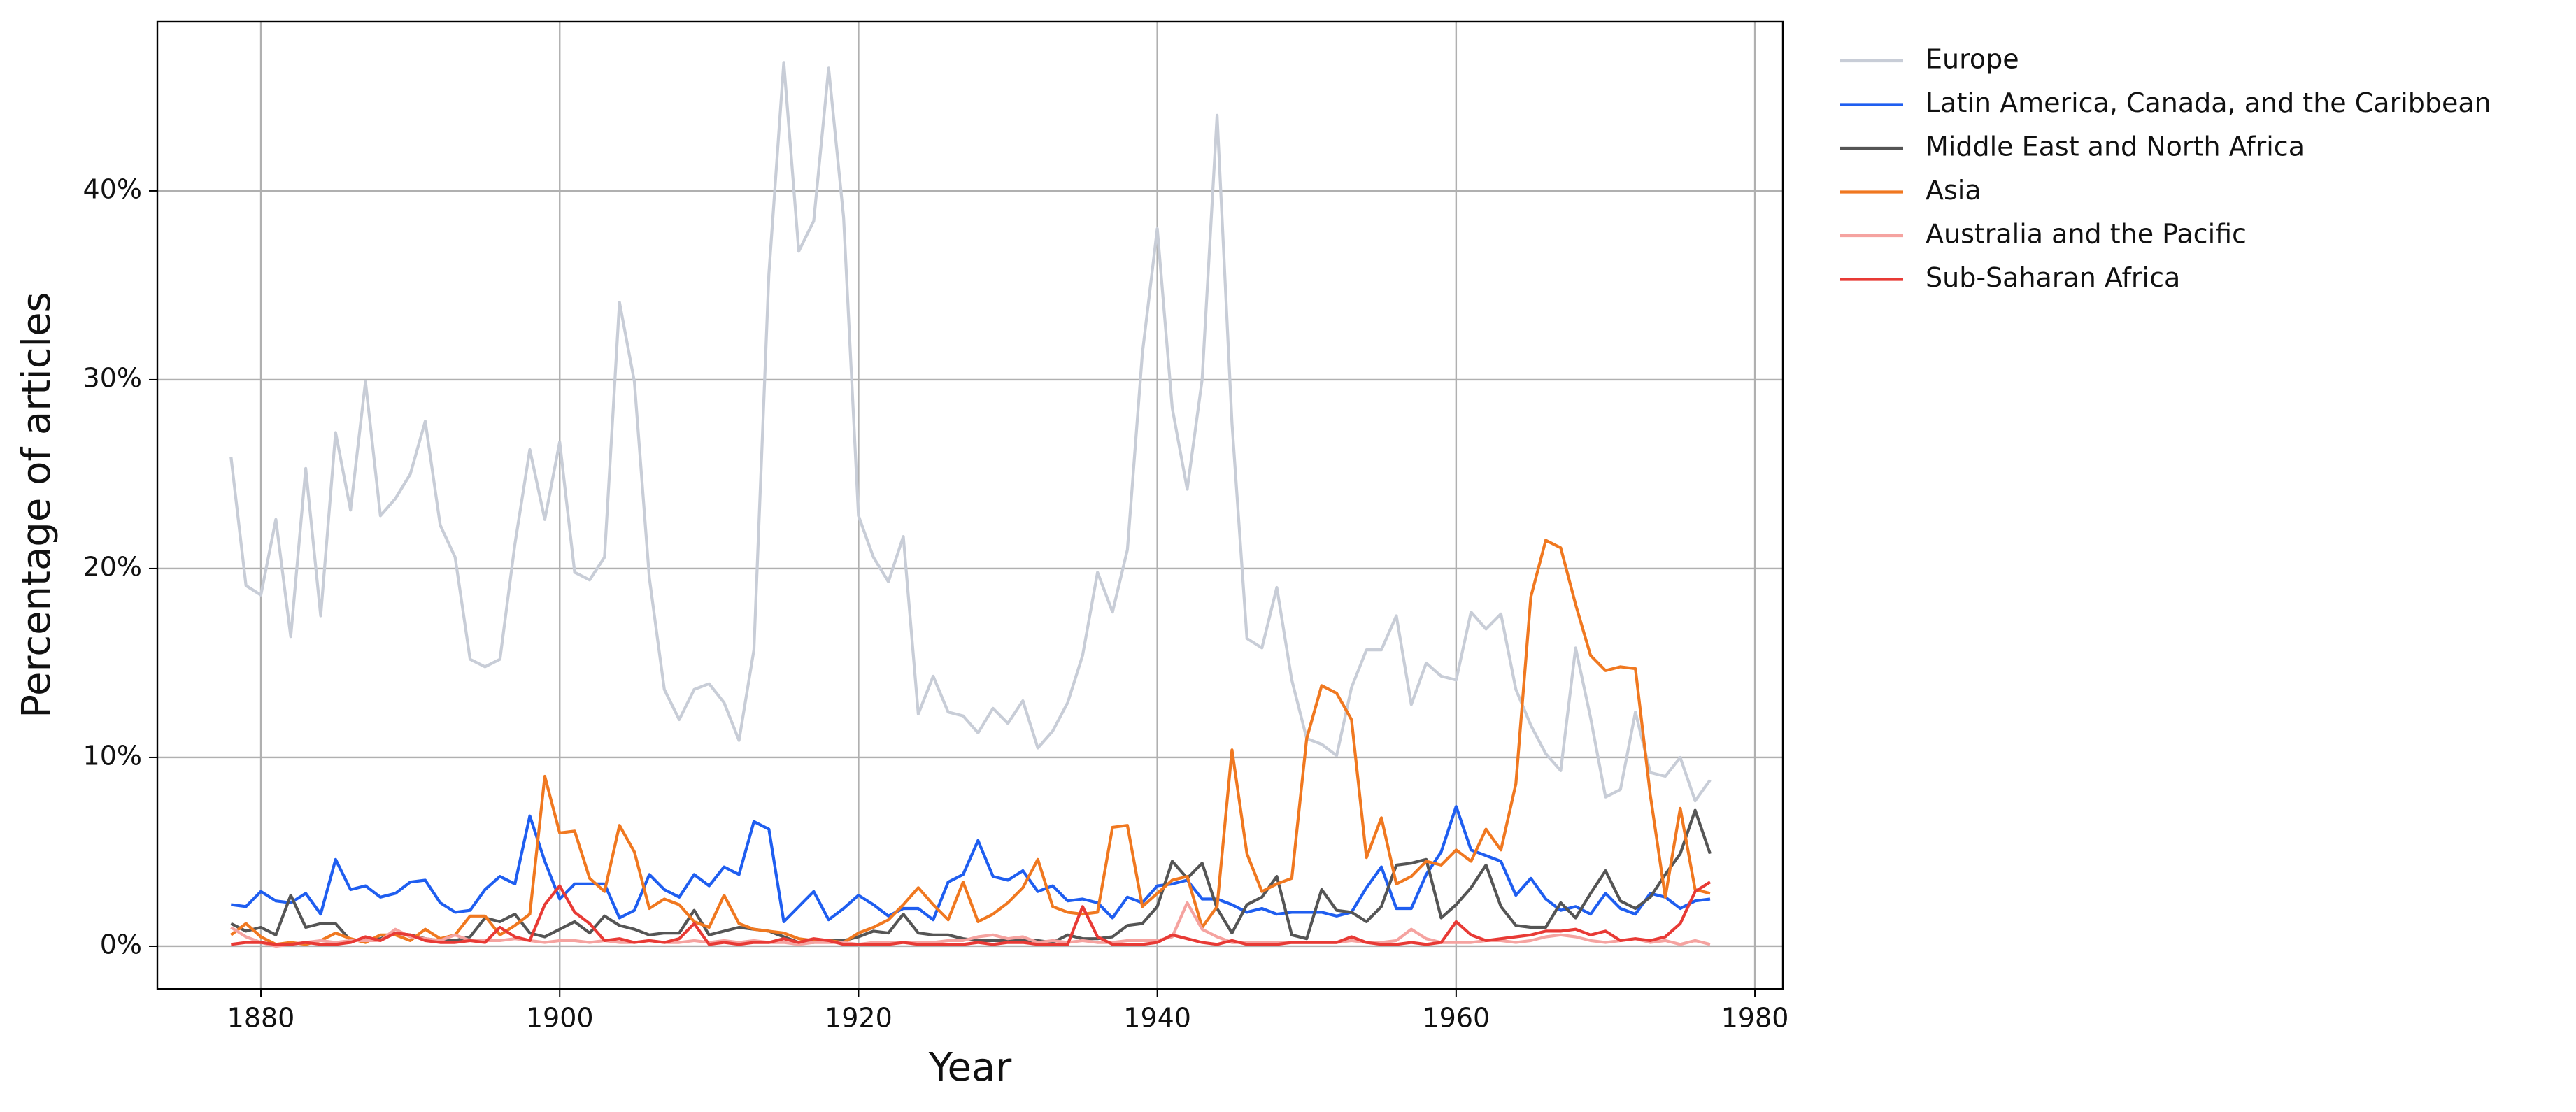  What do you see at coordinates (112, 755) in the screenshot?
I see `y-tick-label: 10%` at bounding box center [112, 755].